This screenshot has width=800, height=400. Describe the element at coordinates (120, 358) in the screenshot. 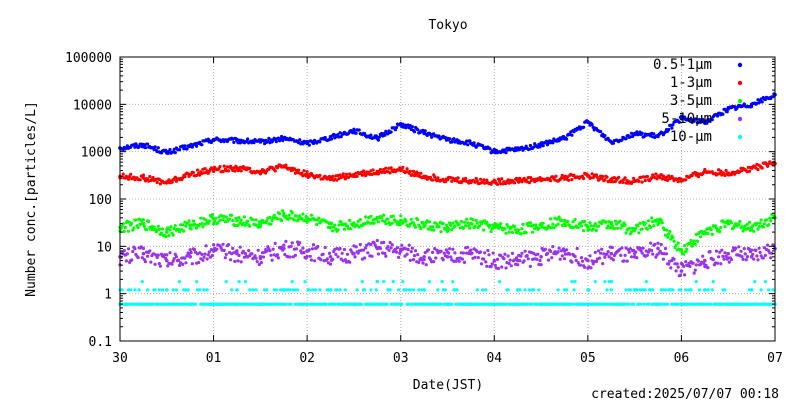

I see `x-tick-label: 30` at that location.